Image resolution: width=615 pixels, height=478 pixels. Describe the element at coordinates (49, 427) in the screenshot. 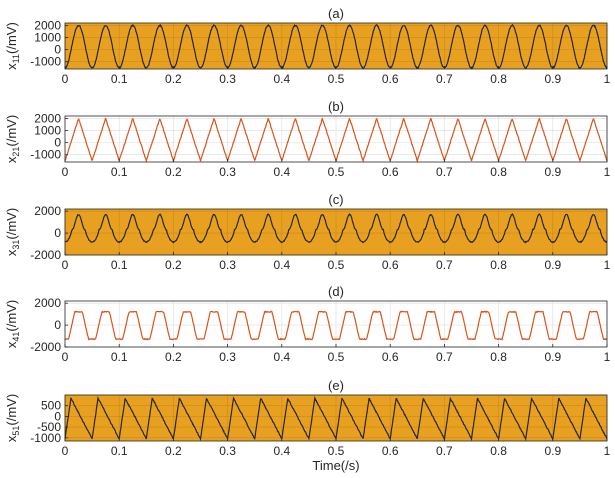

I see `y-tick-label: -500` at that location.